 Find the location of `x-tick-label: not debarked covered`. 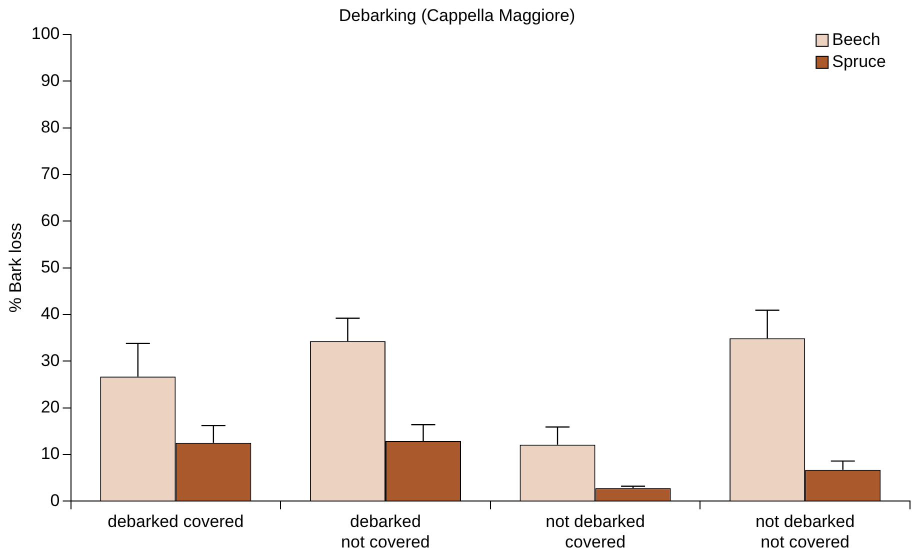

x-tick-label: not debarked covered is located at coordinates (595, 532).